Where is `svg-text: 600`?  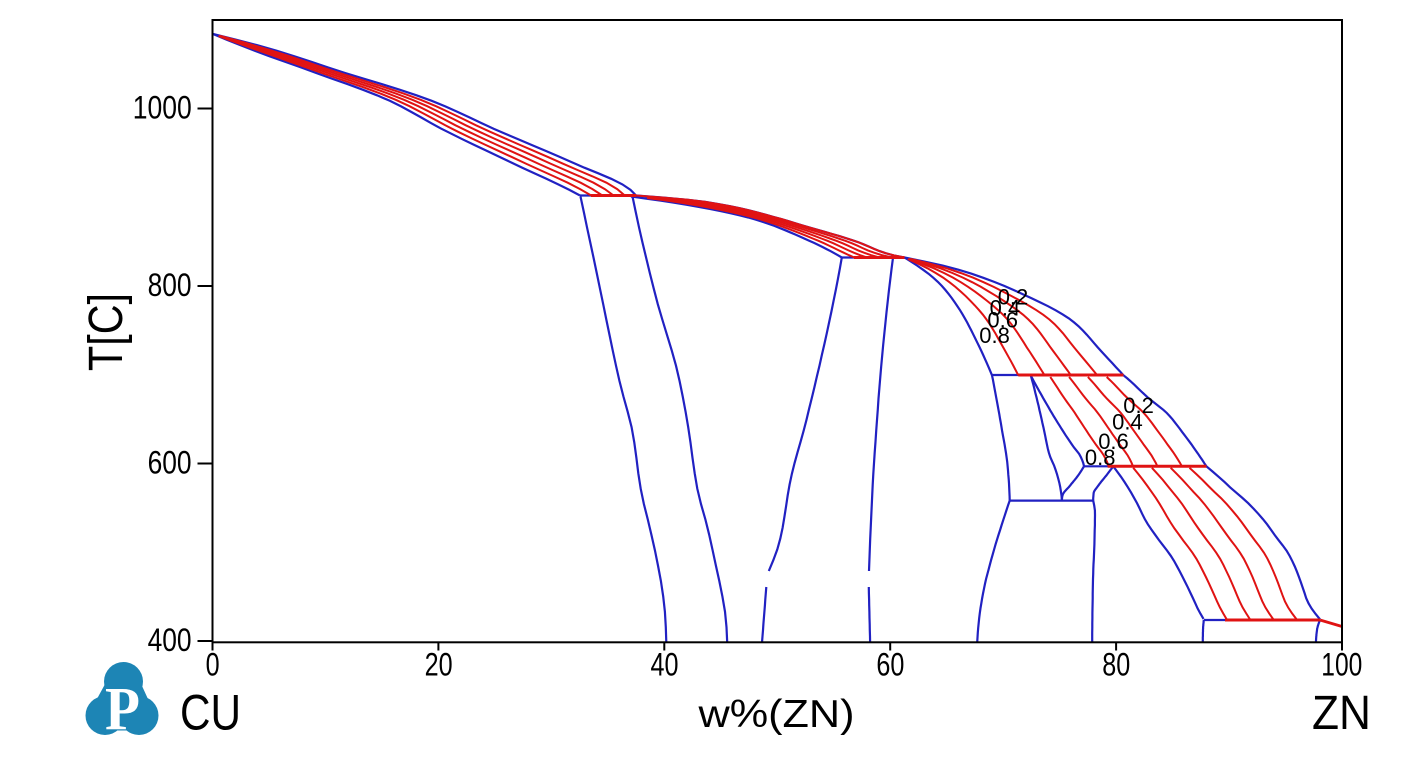
svg-text: 600 is located at coordinates (170, 463).